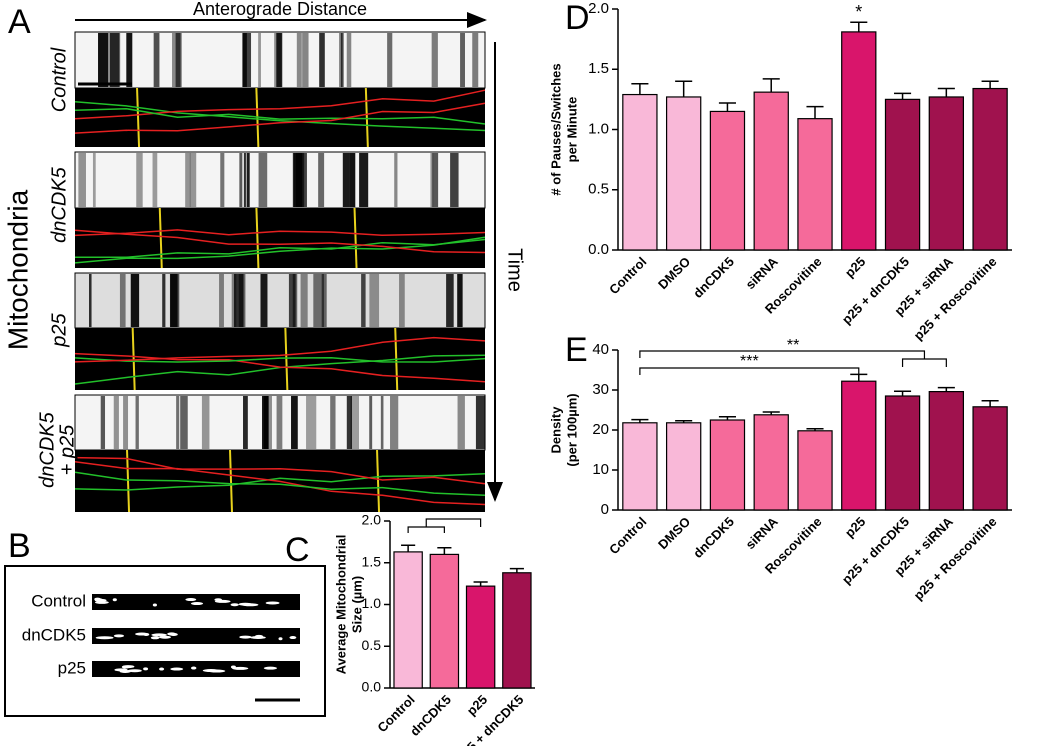  I want to click on y-tick-label: 1.0, so click(598, 128).